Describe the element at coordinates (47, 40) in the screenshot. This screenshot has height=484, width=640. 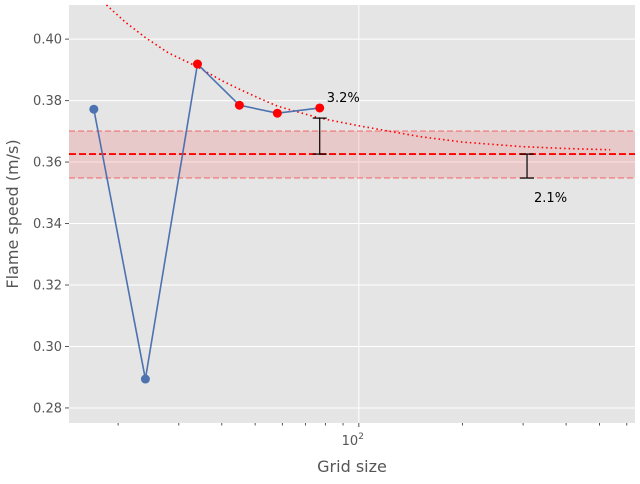
I see `y-tick-label: 0.40` at that location.